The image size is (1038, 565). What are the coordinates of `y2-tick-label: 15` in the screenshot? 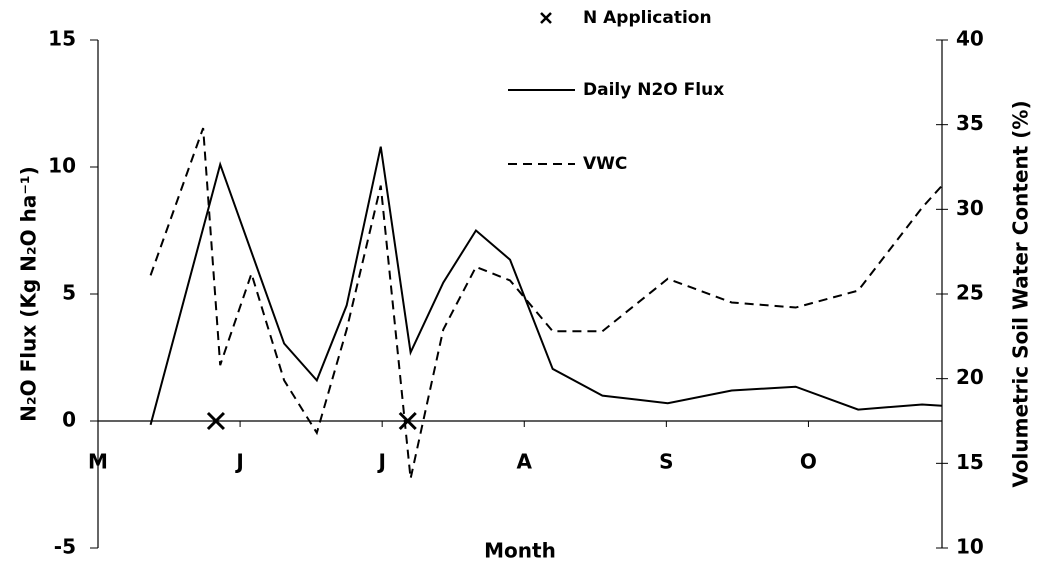 It's located at (970, 462).